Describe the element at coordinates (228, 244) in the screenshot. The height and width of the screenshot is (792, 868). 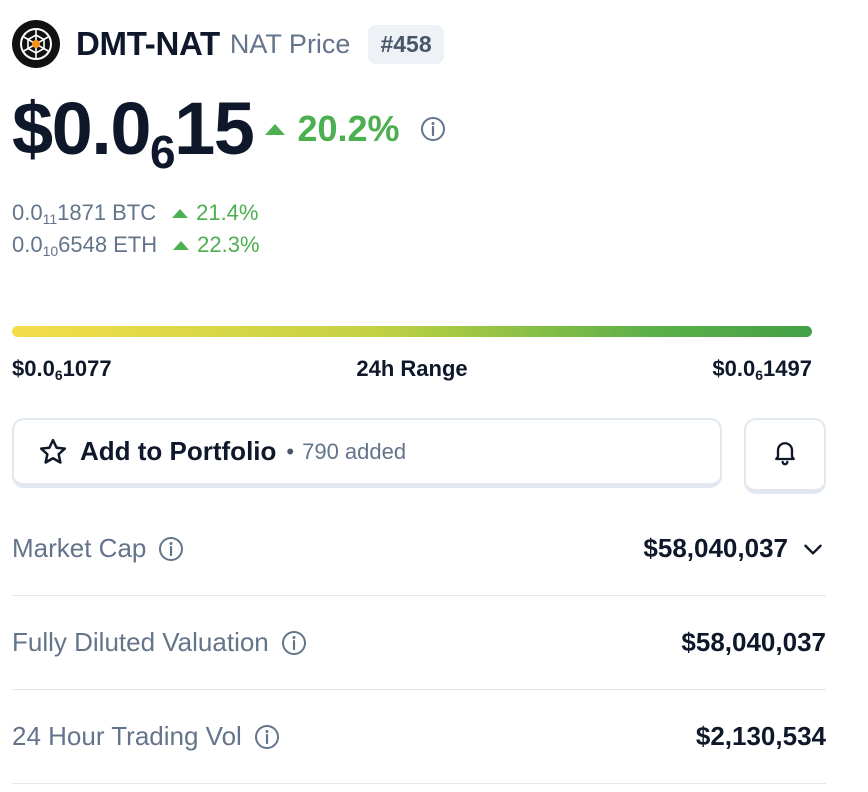
I see `eth-change-value: 22.3%` at that location.